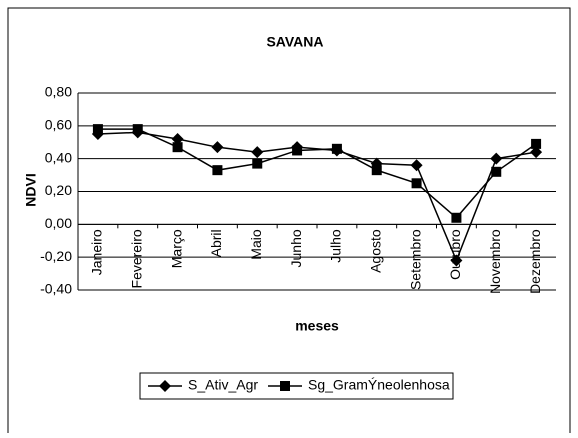 The width and height of the screenshot is (578, 438). I want to click on legend-label: S_Ativ_Agr, so click(223, 385).